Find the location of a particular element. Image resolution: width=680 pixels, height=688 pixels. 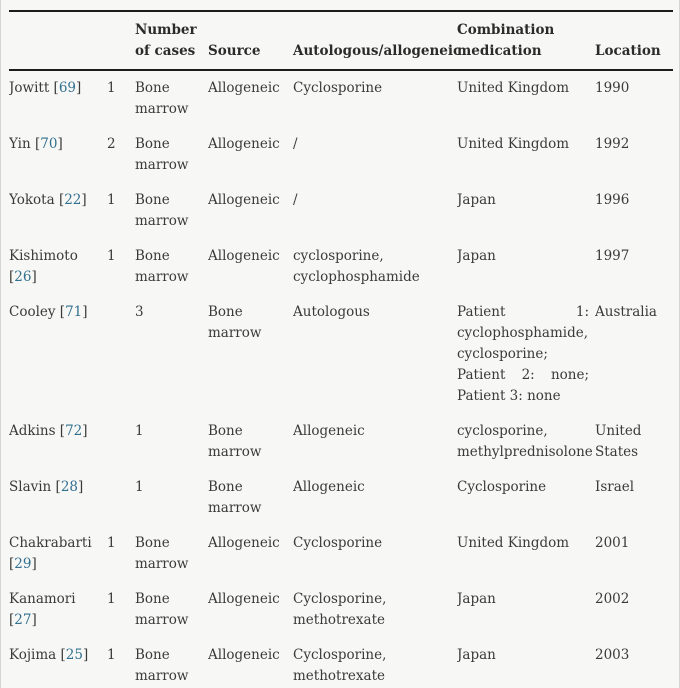

citation-link: 69 is located at coordinates (67, 88).